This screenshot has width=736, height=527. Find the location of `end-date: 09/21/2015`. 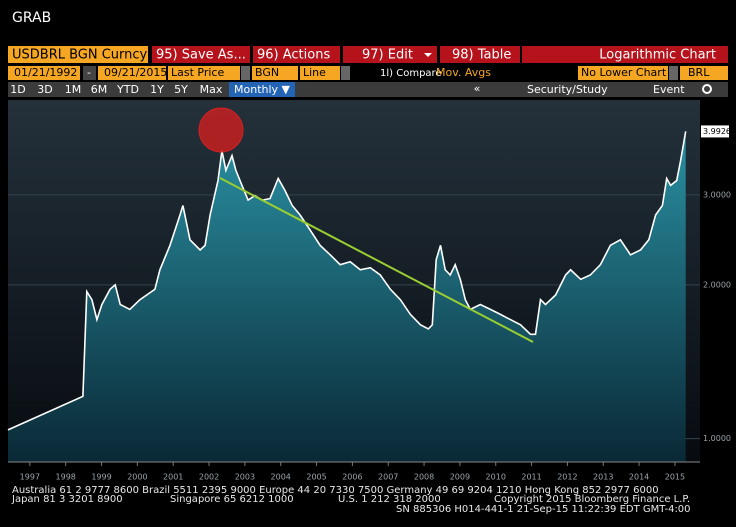

end-date: 09/21/2015 is located at coordinates (135, 72).